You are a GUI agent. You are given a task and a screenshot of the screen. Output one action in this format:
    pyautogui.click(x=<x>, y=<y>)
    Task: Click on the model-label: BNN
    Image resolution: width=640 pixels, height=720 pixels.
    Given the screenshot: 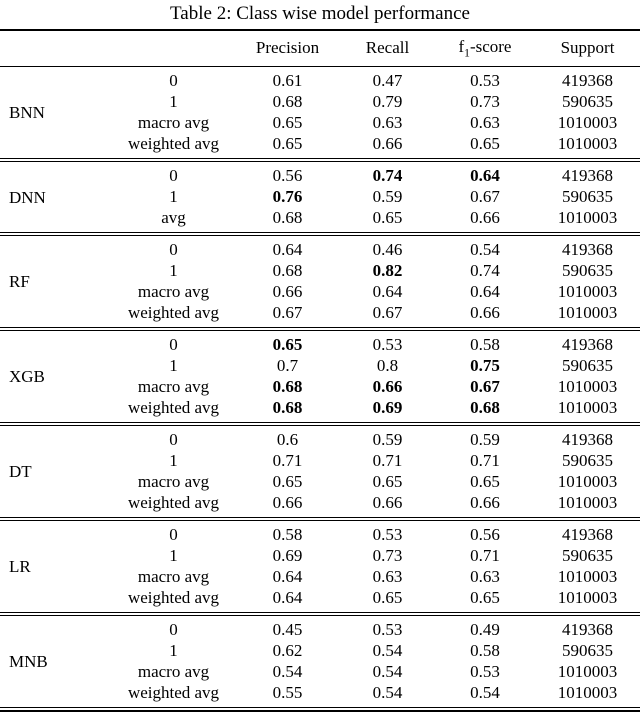 What is the action you would take?
    pyautogui.click(x=27, y=113)
    